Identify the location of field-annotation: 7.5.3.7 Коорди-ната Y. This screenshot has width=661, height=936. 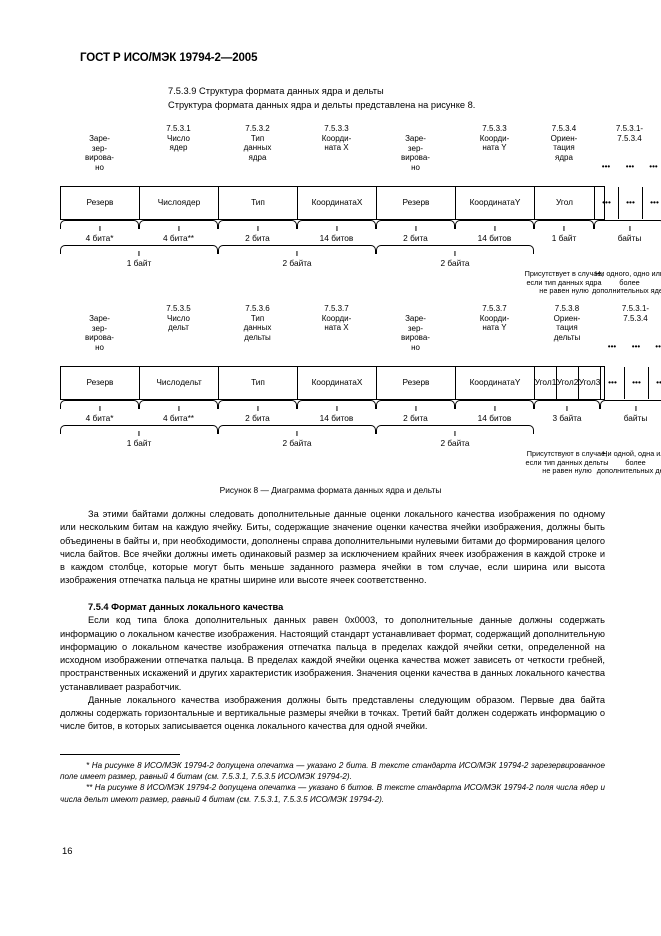
(494, 318).